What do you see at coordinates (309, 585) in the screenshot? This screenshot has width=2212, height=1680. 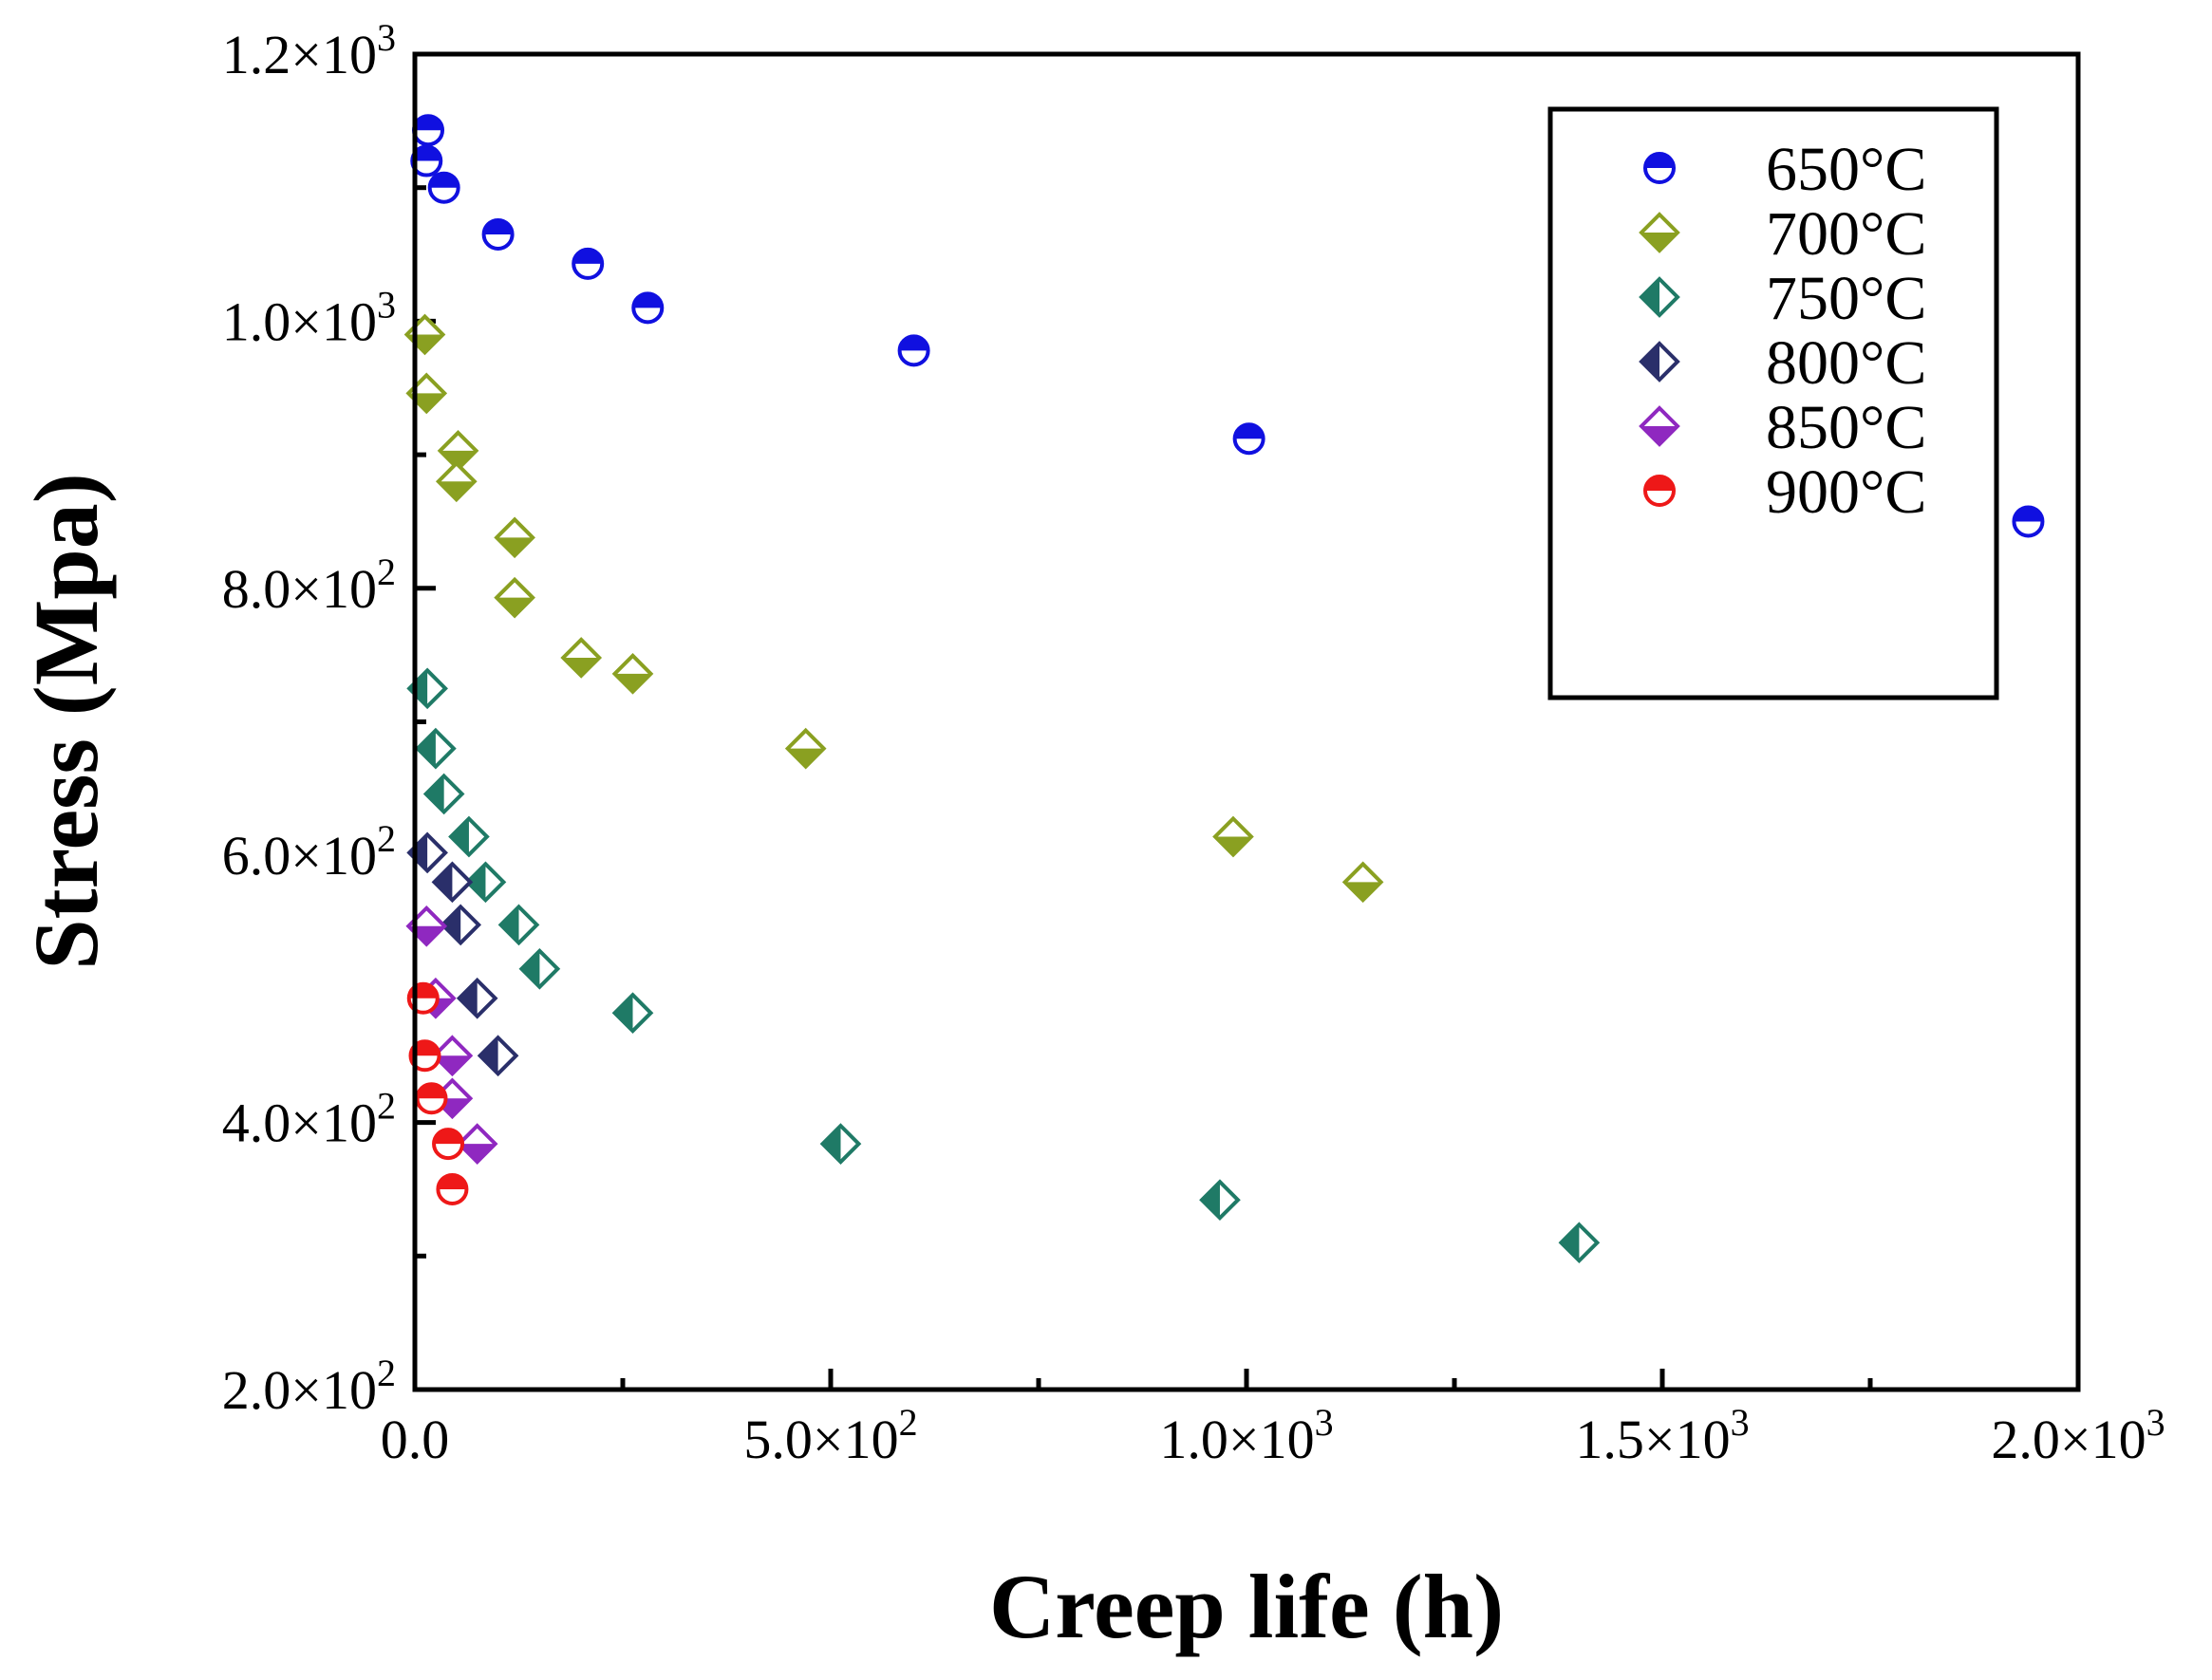 I see `y-tick-label: 8.0×10²` at bounding box center [309, 585].